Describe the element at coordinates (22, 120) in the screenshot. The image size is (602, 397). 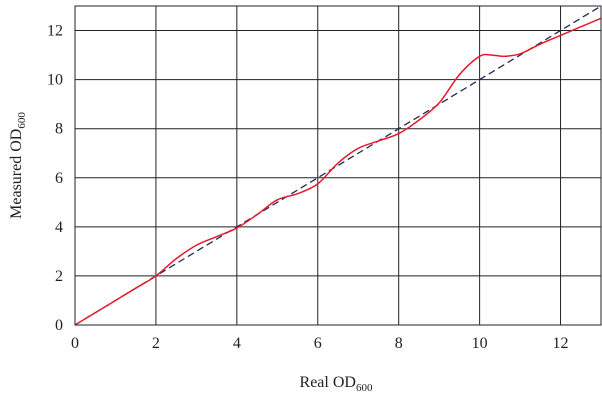
I see `y-axis-title-sub: 600` at that location.